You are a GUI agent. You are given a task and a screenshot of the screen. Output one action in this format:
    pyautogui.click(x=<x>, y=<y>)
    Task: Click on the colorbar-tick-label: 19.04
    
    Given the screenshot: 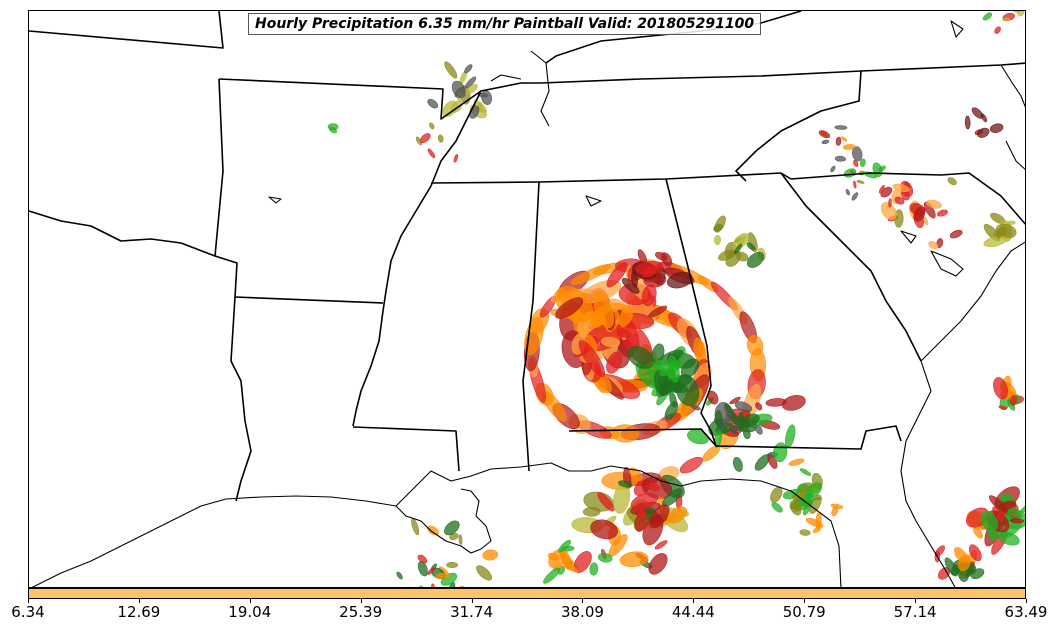 What is the action you would take?
    pyautogui.click(x=250, y=612)
    